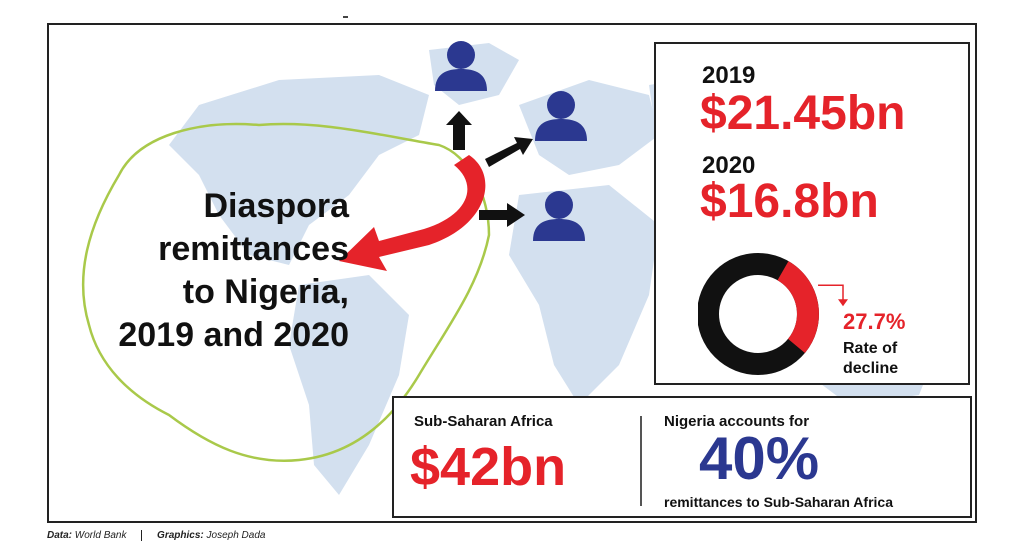 This screenshot has height=547, width=1024. I want to click on title-line-4: 2019 and 2020, so click(233, 335).